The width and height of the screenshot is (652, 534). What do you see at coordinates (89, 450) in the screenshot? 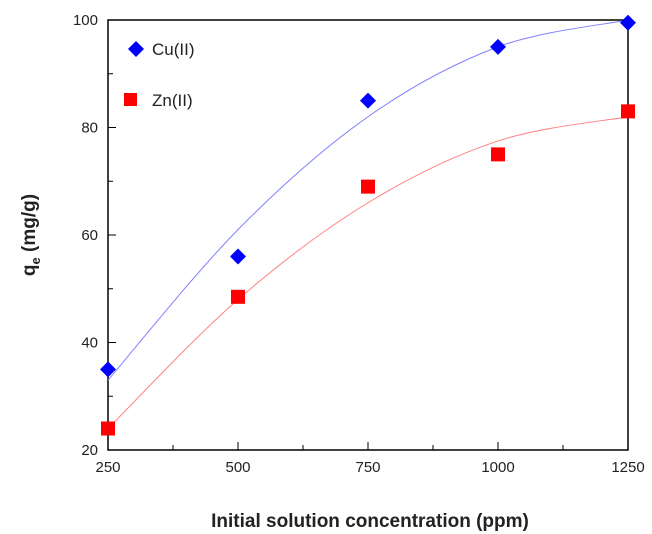
I see `y-tick-label: 20` at bounding box center [89, 450].